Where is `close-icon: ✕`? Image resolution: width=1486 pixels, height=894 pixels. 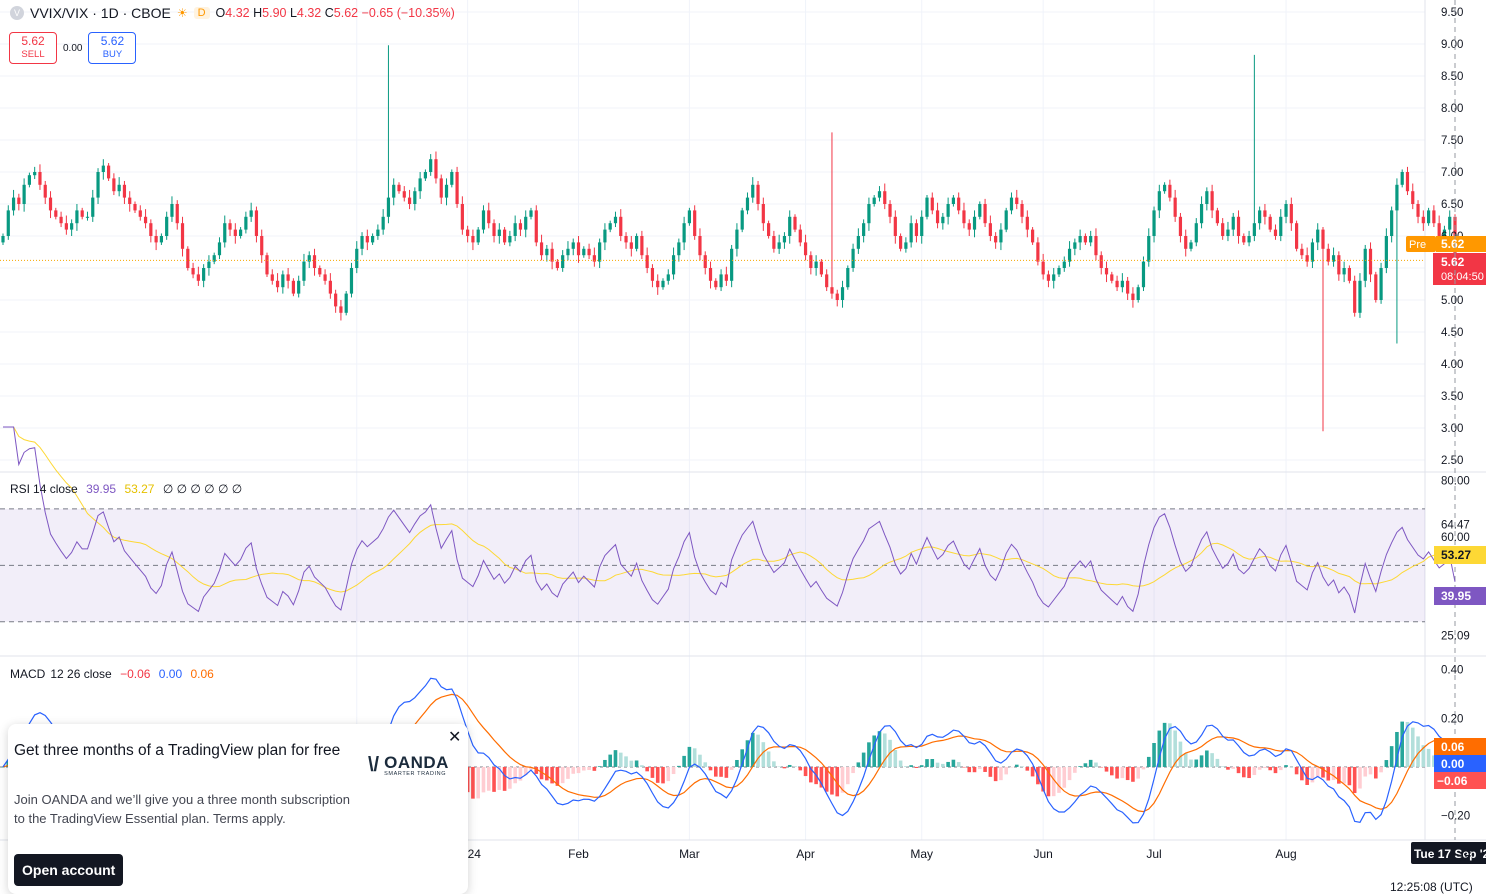 close-icon: ✕ is located at coordinates (455, 737).